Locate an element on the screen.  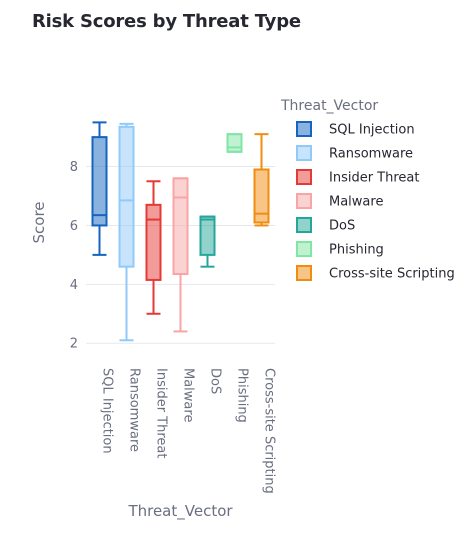
legend-label: SQL Injection is located at coordinates (372, 130).